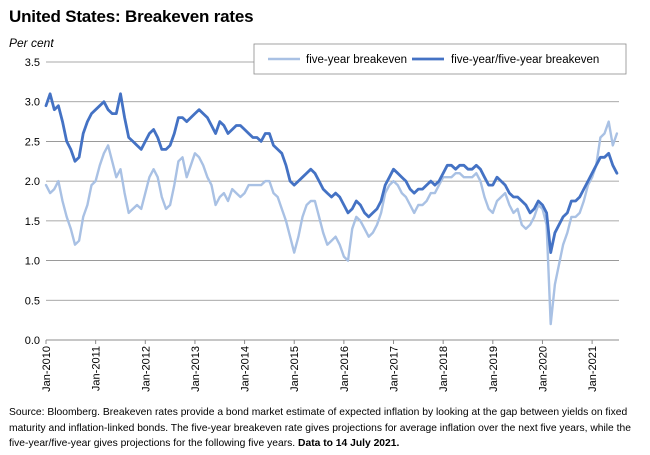 The width and height of the screenshot is (650, 455). What do you see at coordinates (32, 103) in the screenshot?
I see `y-tick-label: 3.0` at bounding box center [32, 103].